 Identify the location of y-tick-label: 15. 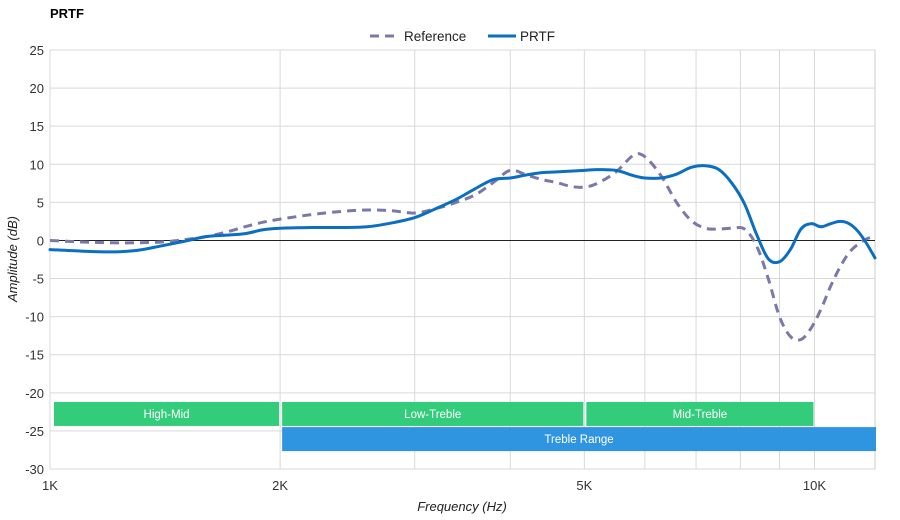
(37, 126).